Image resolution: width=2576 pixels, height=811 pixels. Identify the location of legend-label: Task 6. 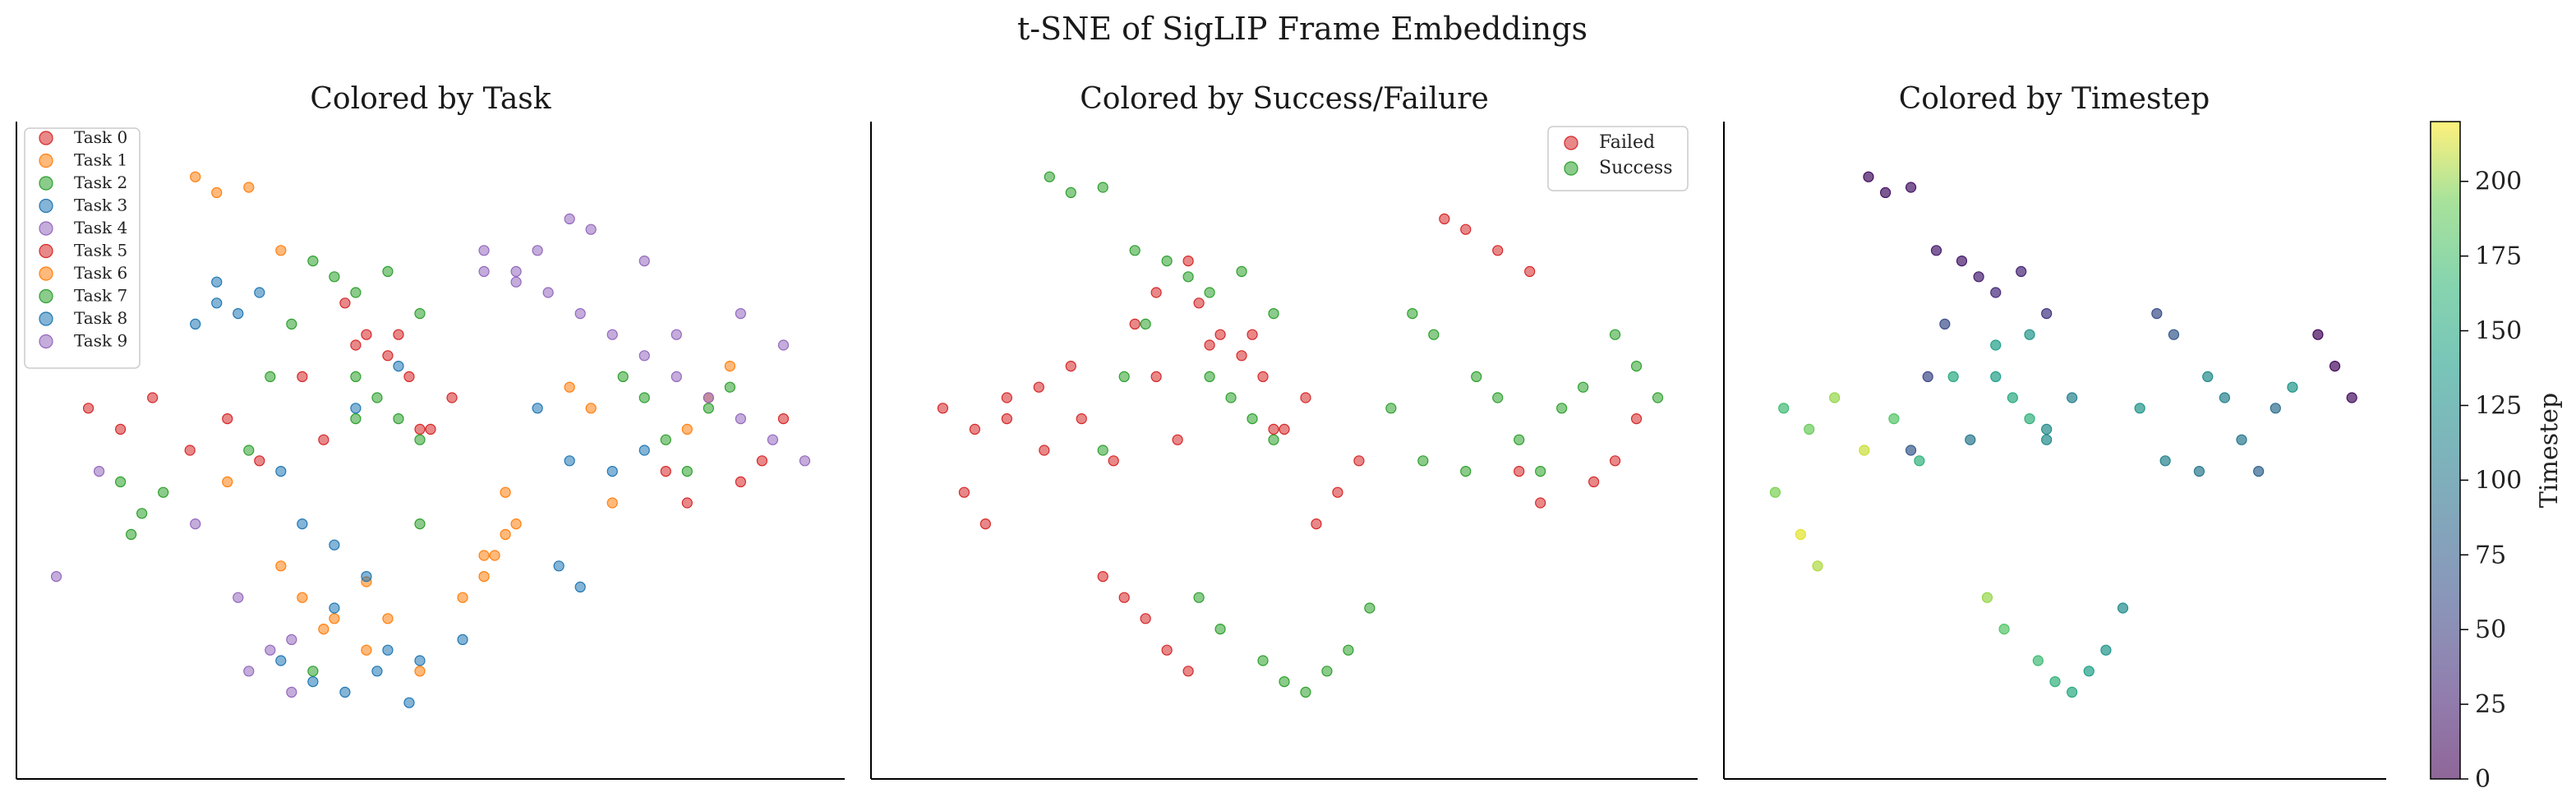
(100, 273).